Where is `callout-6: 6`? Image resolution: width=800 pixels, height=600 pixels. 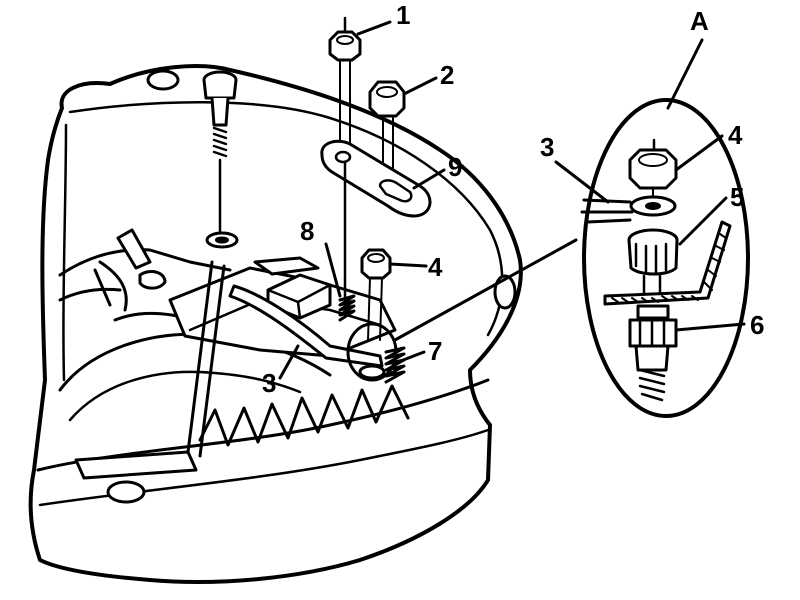 callout-6: 6 is located at coordinates (757, 325).